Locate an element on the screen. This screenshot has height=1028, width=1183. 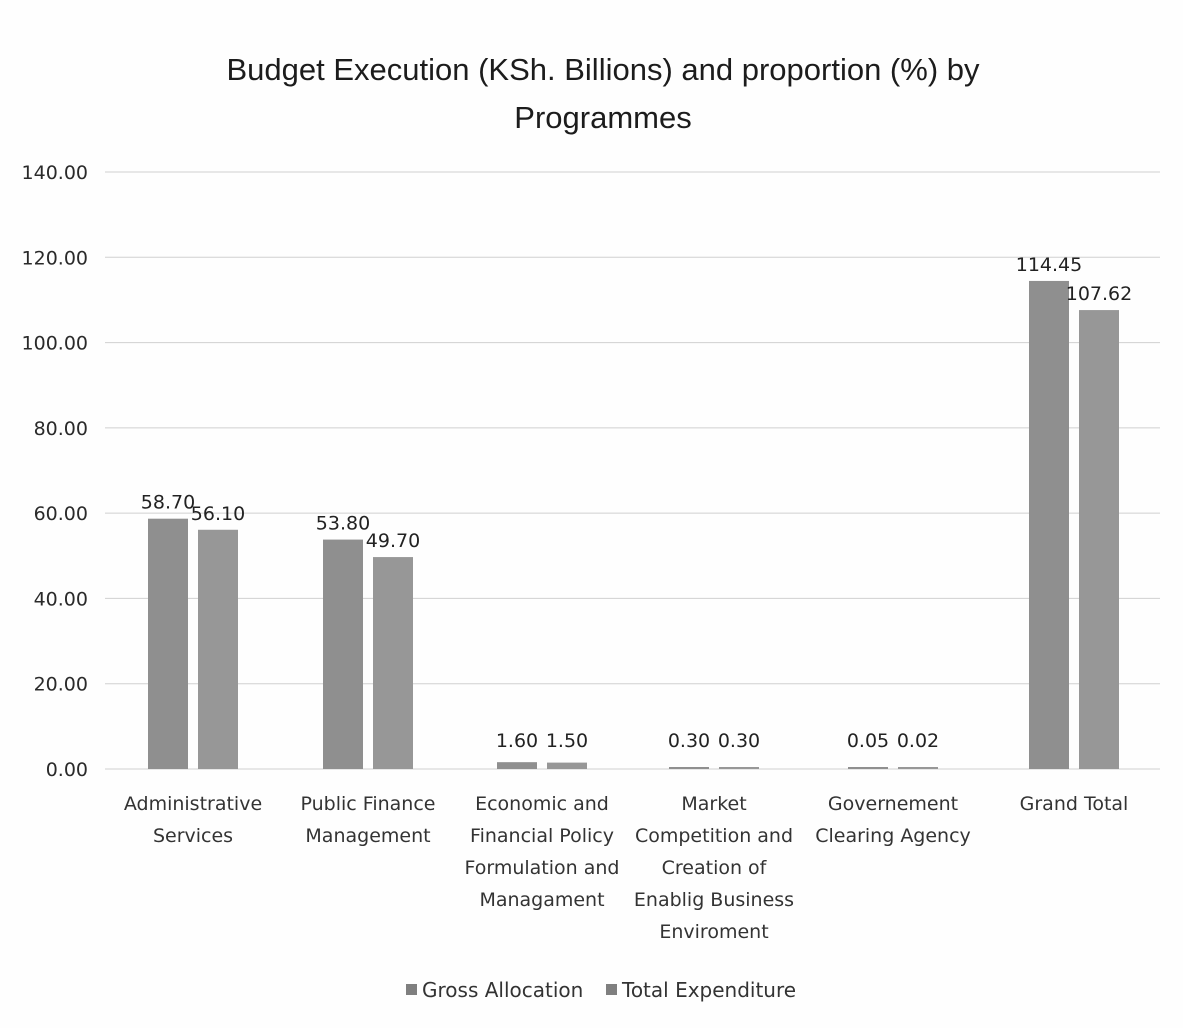
y-tick-label: 0.00 is located at coordinates (67, 770).